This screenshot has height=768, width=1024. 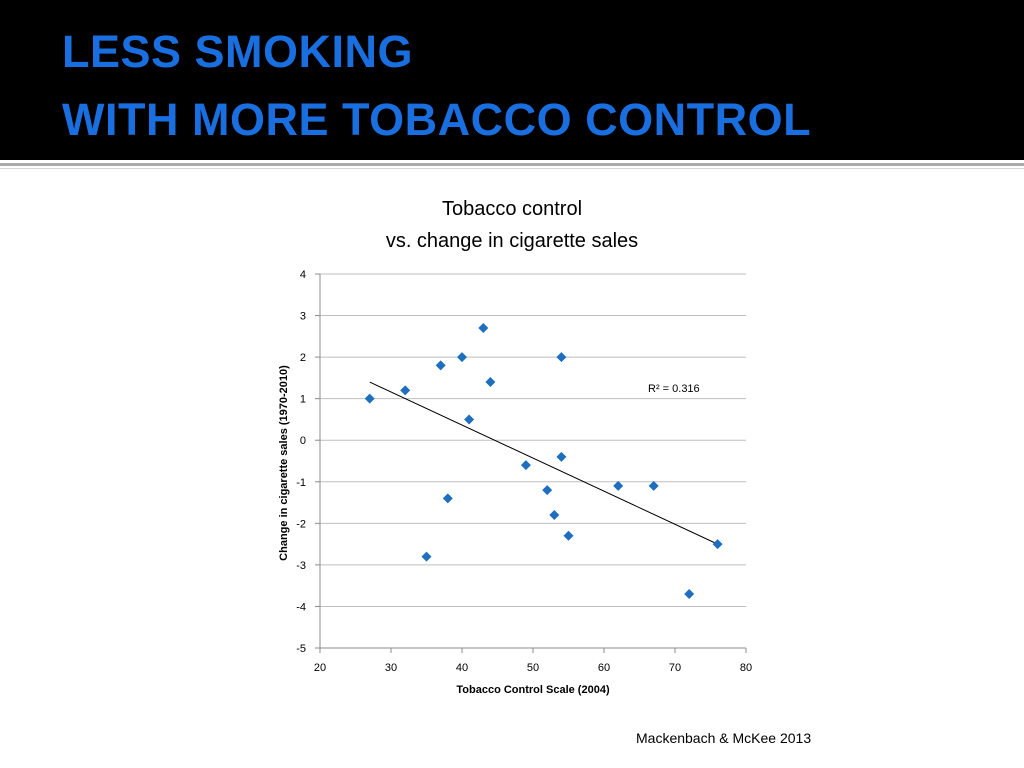 What do you see at coordinates (303, 441) in the screenshot?
I see `y-tick-label: 0` at bounding box center [303, 441].